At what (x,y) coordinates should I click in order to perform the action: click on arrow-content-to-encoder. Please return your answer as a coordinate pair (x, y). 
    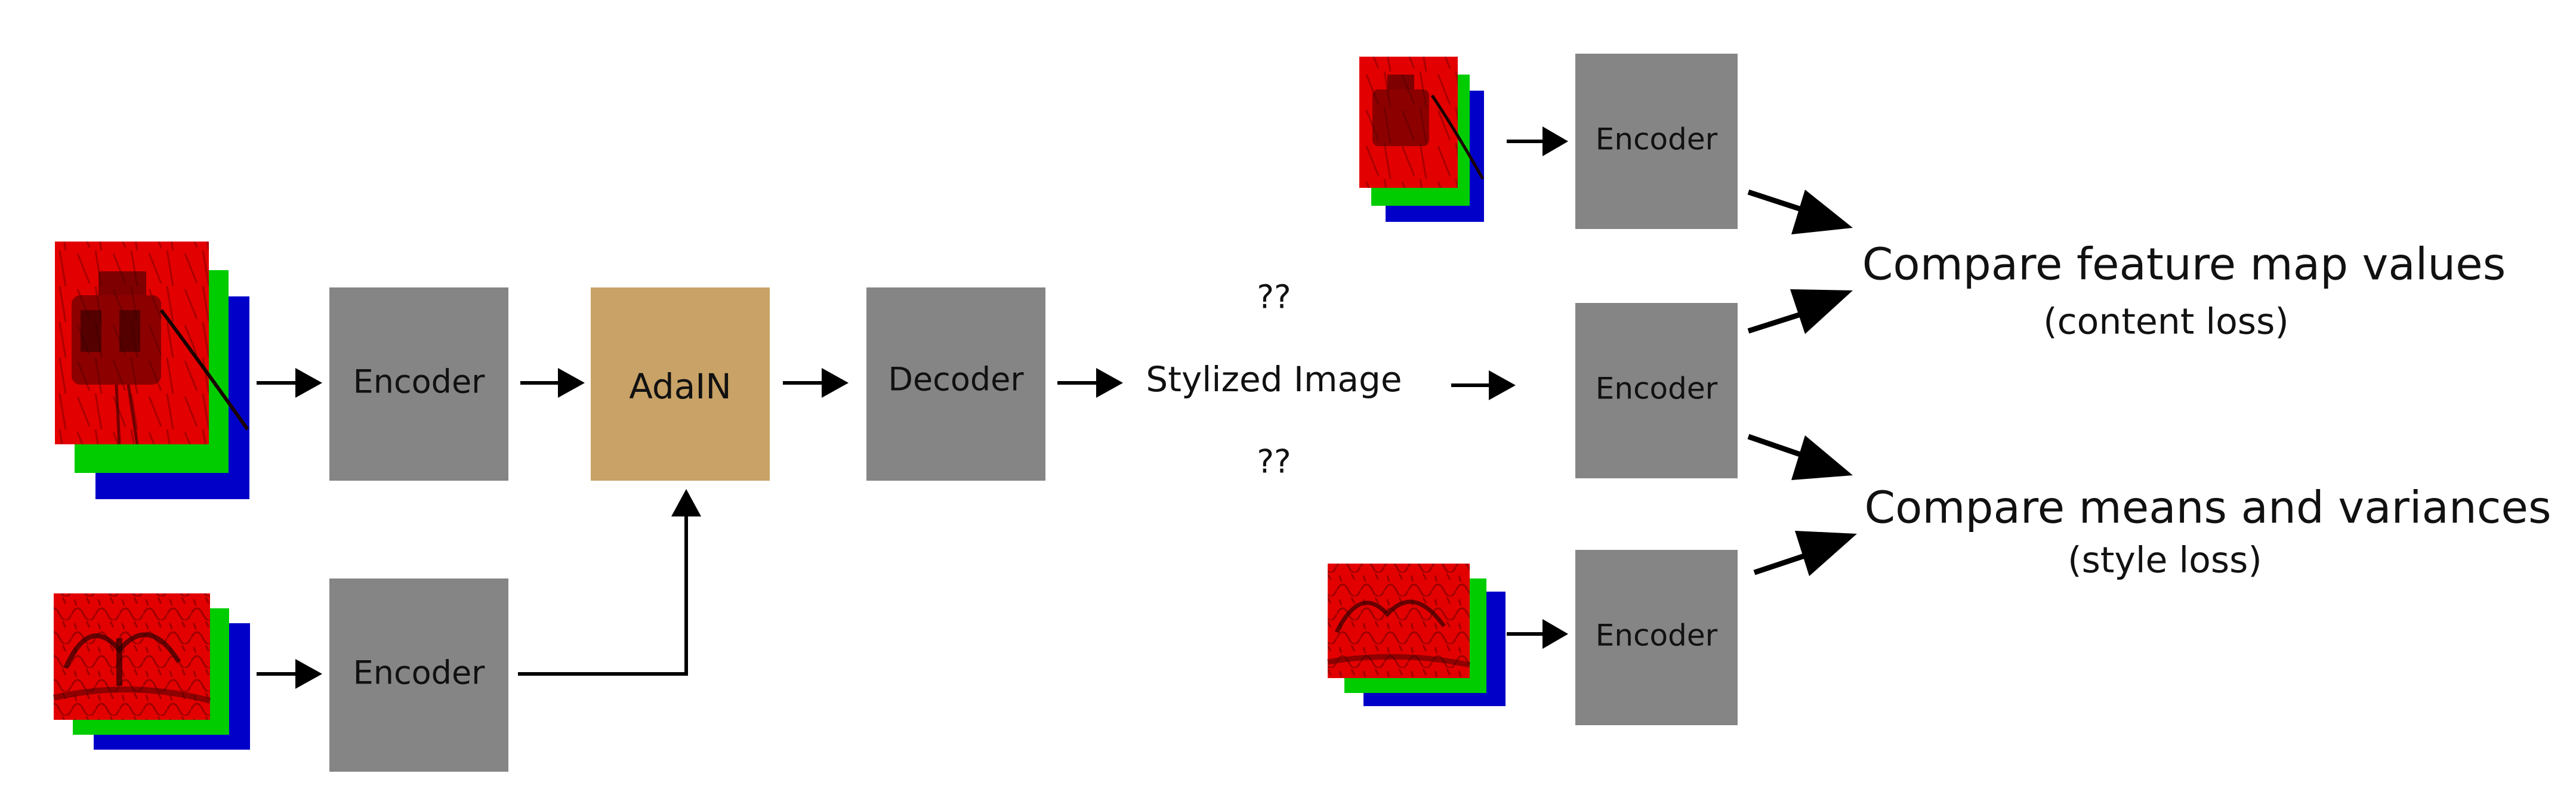
    Looking at the image, I should click on (289, 383).